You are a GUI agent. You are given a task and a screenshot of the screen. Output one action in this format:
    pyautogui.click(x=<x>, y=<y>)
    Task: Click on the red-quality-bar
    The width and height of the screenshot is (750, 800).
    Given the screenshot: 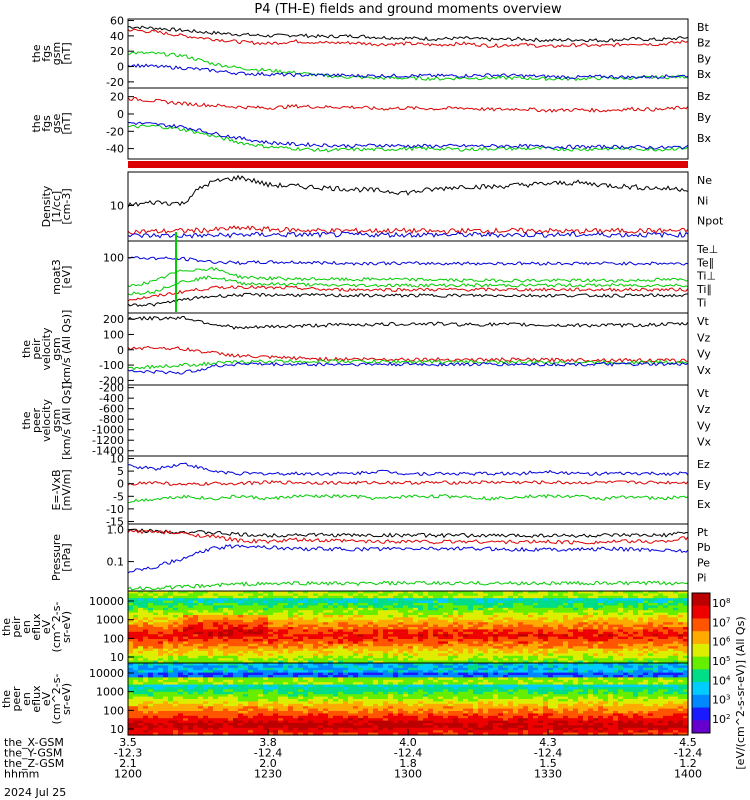 What is the action you would take?
    pyautogui.click(x=408, y=164)
    